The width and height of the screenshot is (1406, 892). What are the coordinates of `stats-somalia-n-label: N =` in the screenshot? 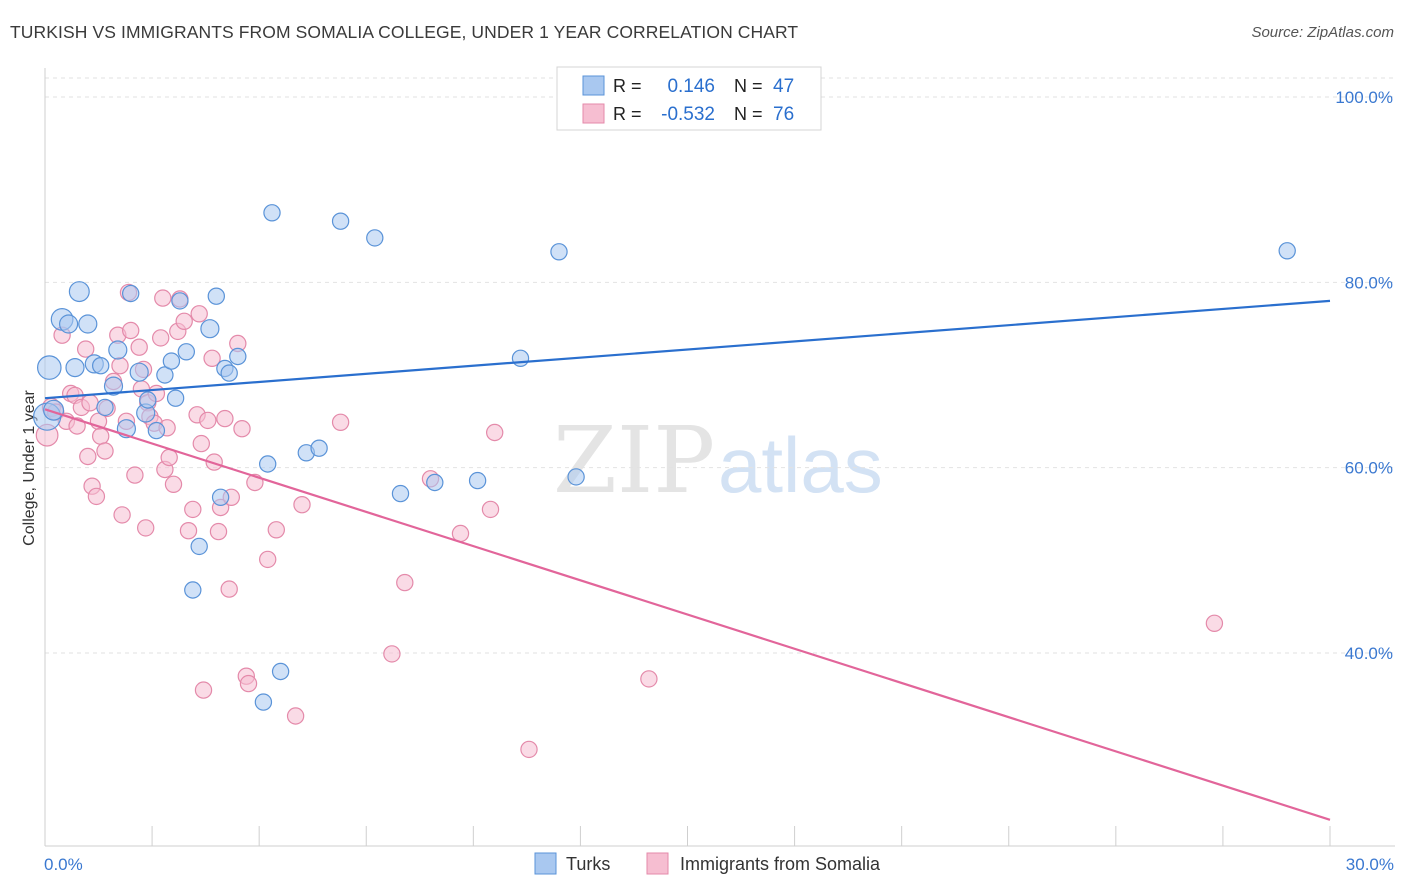 It's located at (748, 114).